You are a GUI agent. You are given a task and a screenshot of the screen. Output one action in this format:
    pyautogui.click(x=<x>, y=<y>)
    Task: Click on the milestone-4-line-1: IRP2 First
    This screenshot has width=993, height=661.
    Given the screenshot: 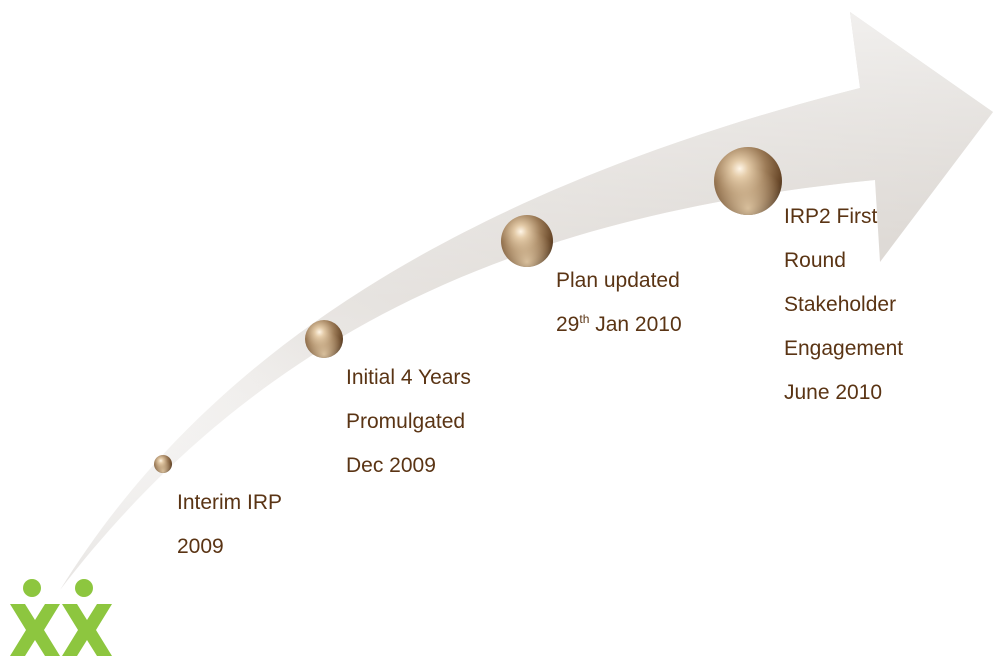 What is the action you would take?
    pyautogui.click(x=831, y=216)
    